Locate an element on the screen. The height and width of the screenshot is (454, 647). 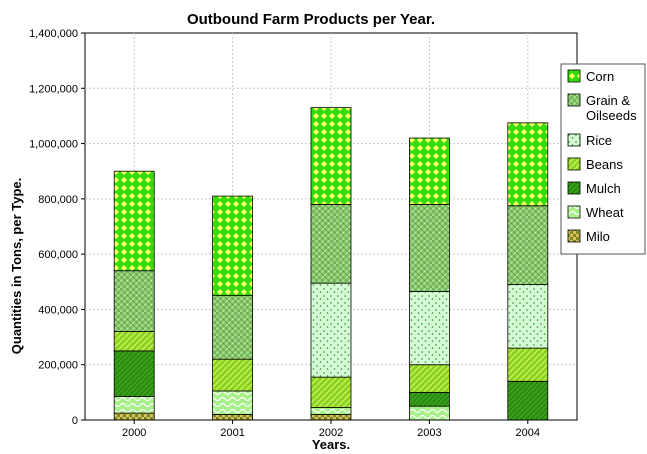
bar-2003-wheat is located at coordinates (429, 413).